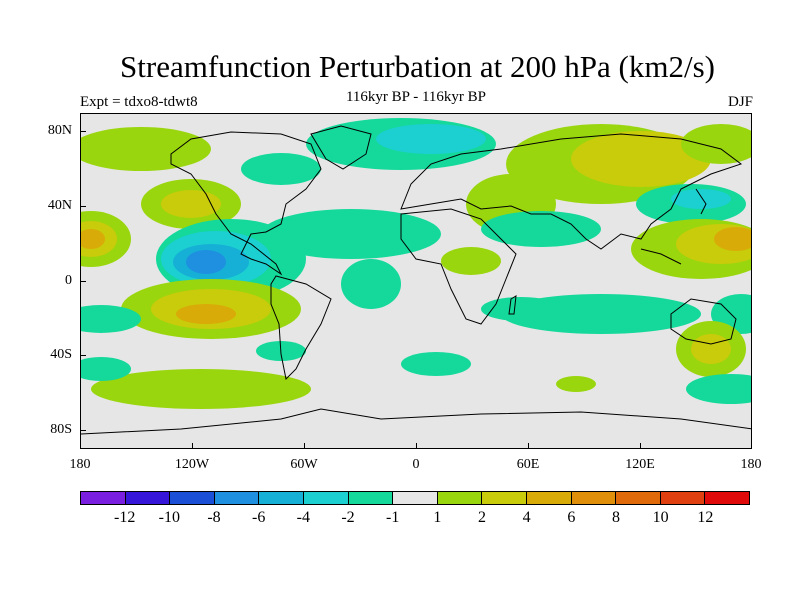 The image size is (800, 600). I want to click on colorbar-label: 2, so click(482, 517).